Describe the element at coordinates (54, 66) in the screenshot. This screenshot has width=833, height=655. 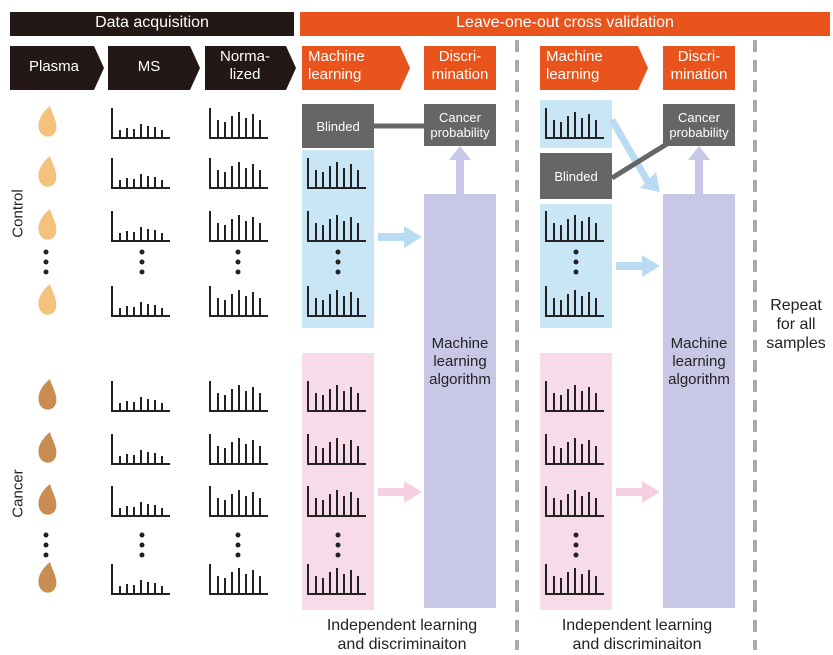
I see `plasma-label: Plasma` at that location.